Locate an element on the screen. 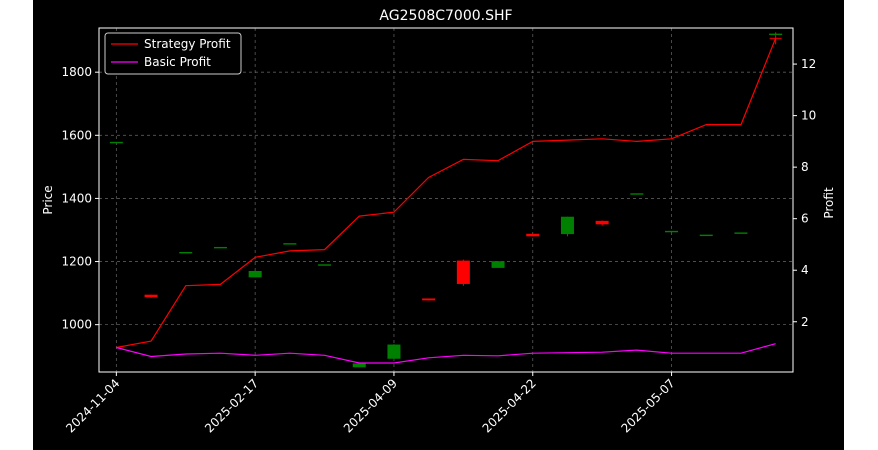 This screenshot has width=878, height=450. chart-title: AG2508C7000.SHF is located at coordinates (445, 16).